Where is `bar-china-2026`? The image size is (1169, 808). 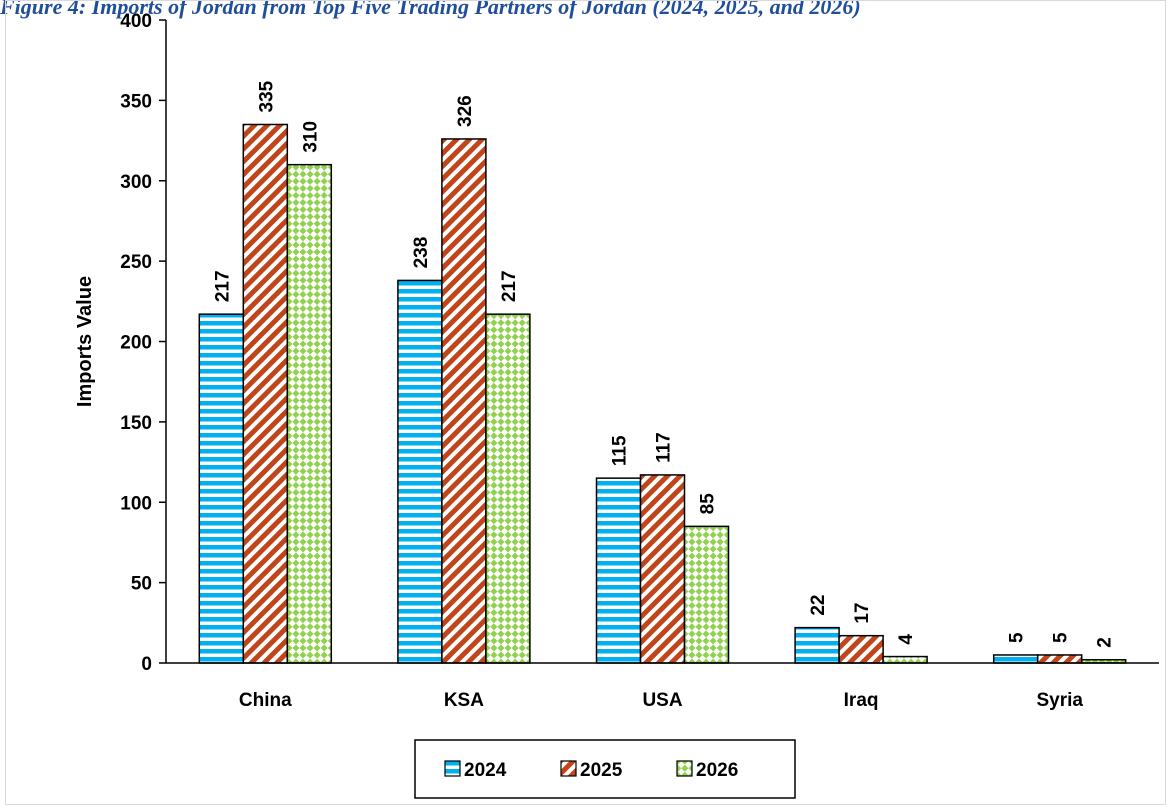 bar-china-2026 is located at coordinates (309, 413).